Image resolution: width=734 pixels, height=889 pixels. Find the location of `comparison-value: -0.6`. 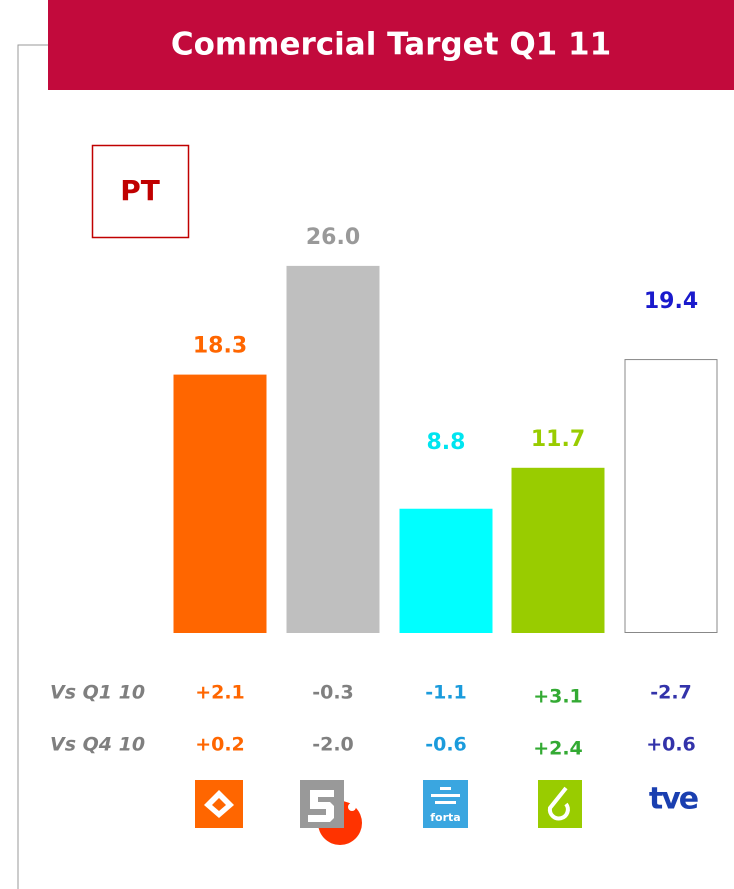

comparison-value: -0.6 is located at coordinates (446, 745).